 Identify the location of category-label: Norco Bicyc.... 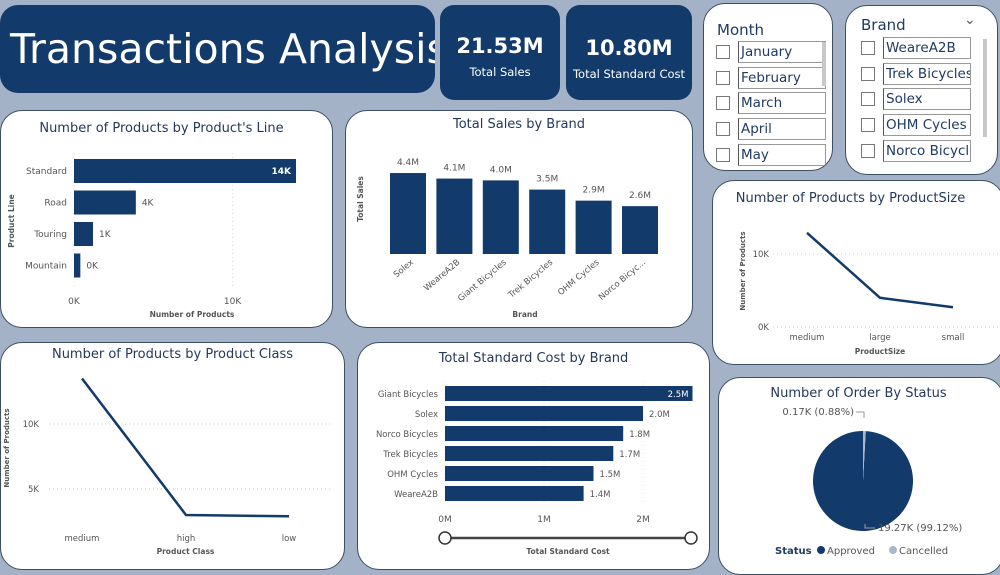
(622, 280).